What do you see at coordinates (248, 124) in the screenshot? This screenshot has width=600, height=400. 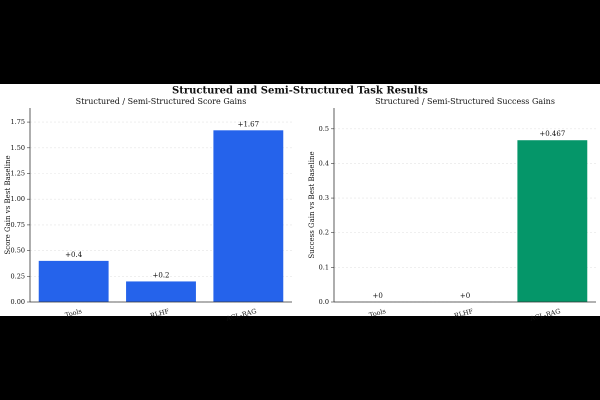 I see `value-label: +1.67` at bounding box center [248, 124].